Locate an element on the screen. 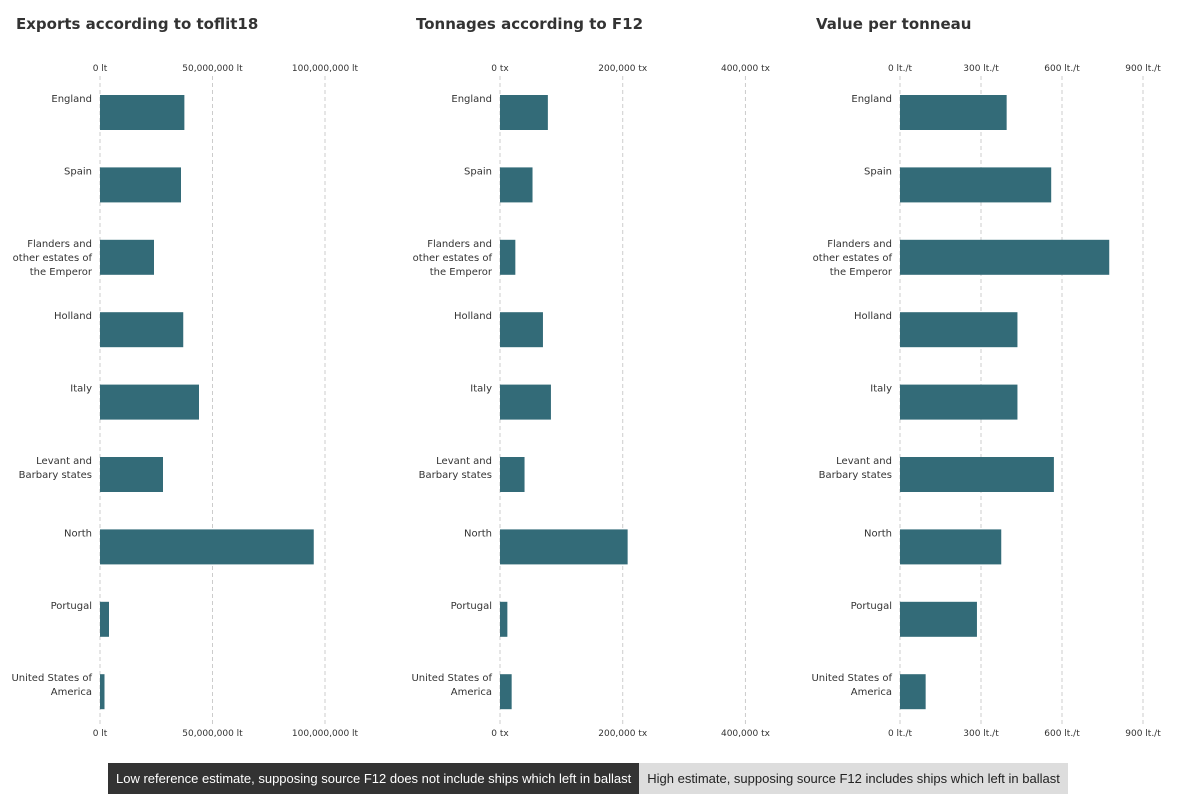 The image size is (1200, 800). tick-label-top-tonnages-2: 400,000 tx is located at coordinates (746, 69).